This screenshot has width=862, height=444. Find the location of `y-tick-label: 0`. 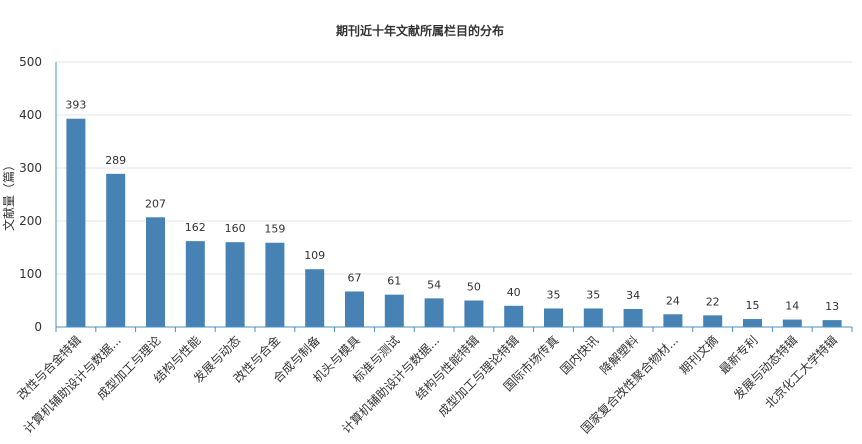

y-tick-label: 0 is located at coordinates (38, 327).